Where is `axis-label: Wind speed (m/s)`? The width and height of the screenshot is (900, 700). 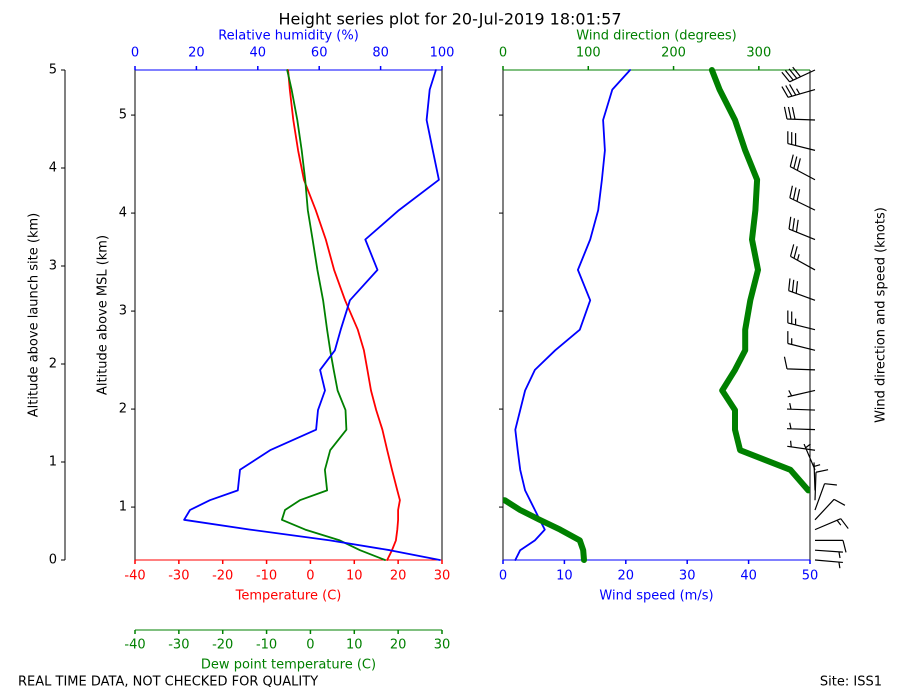
axis-label: Wind speed (m/s) is located at coordinates (656, 596).